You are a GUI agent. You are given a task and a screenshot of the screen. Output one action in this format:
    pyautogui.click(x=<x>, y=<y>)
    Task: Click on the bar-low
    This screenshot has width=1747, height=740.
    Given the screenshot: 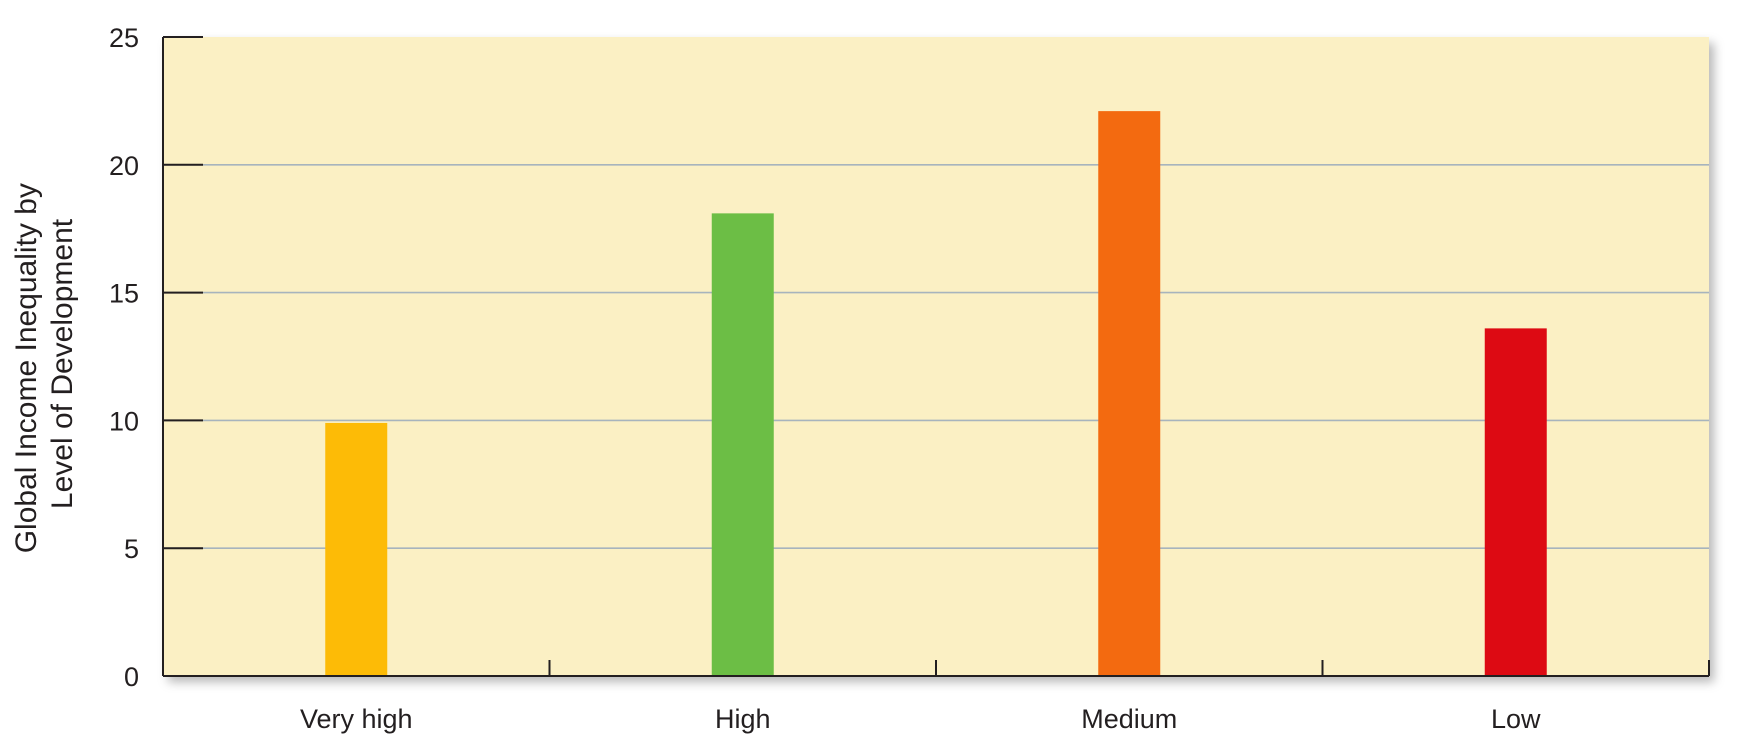 What is the action you would take?
    pyautogui.click(x=1515, y=502)
    